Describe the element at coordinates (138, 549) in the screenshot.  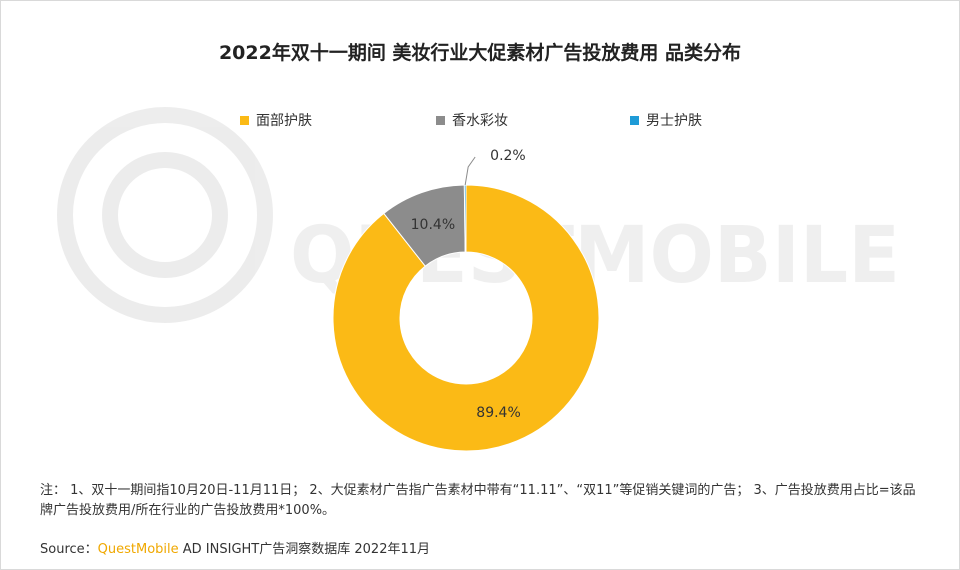
I see `source-brand: QuestMobile` at that location.